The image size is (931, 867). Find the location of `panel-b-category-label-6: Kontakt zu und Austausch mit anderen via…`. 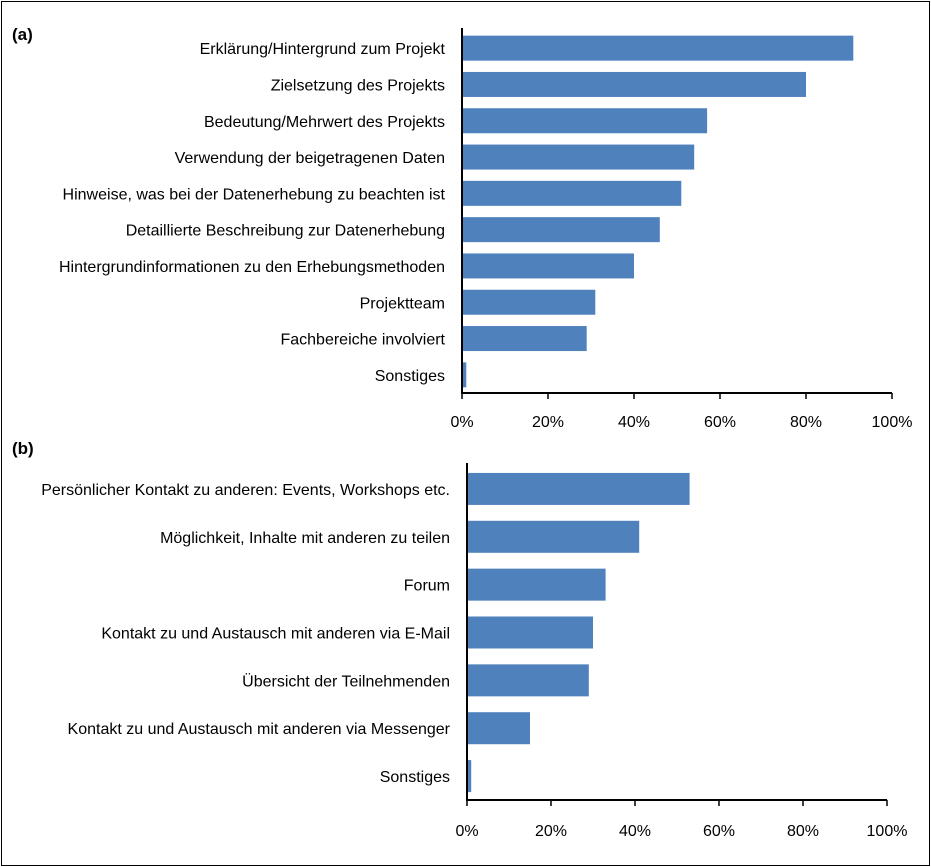

panel-b-category-label-6: Kontakt zu und Austausch mit anderen via… is located at coordinates (259, 729).